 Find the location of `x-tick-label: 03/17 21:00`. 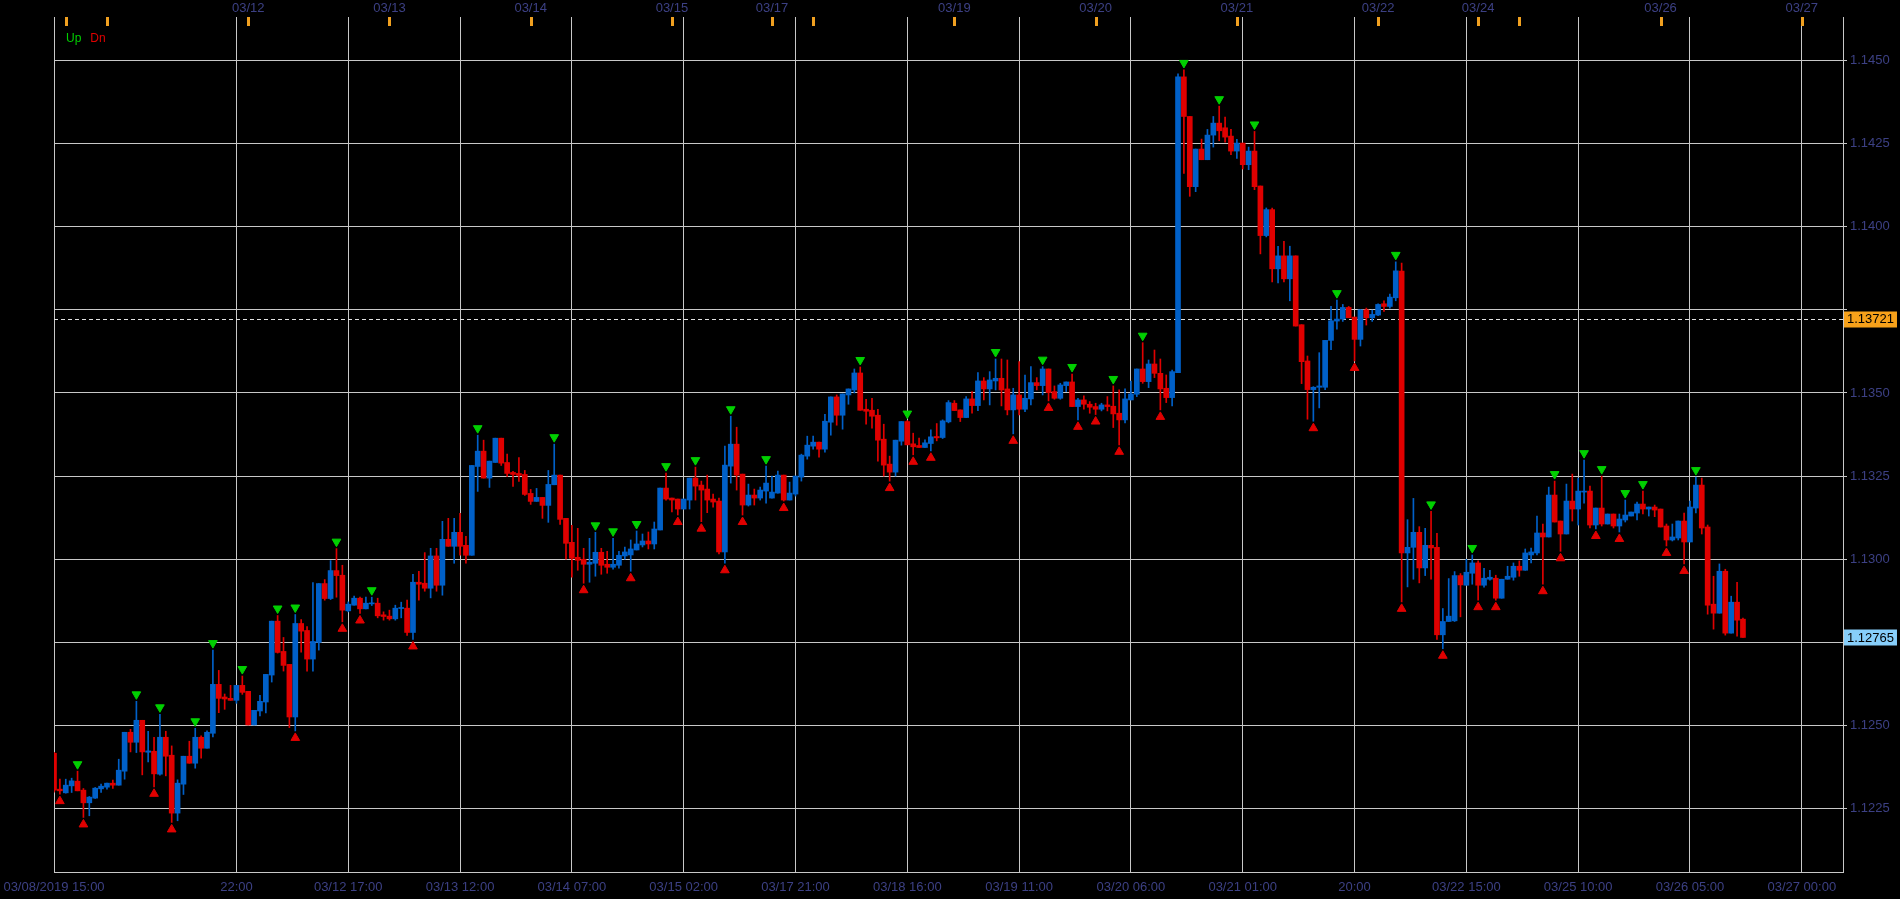

x-tick-label: 03/17 21:00 is located at coordinates (795, 886).